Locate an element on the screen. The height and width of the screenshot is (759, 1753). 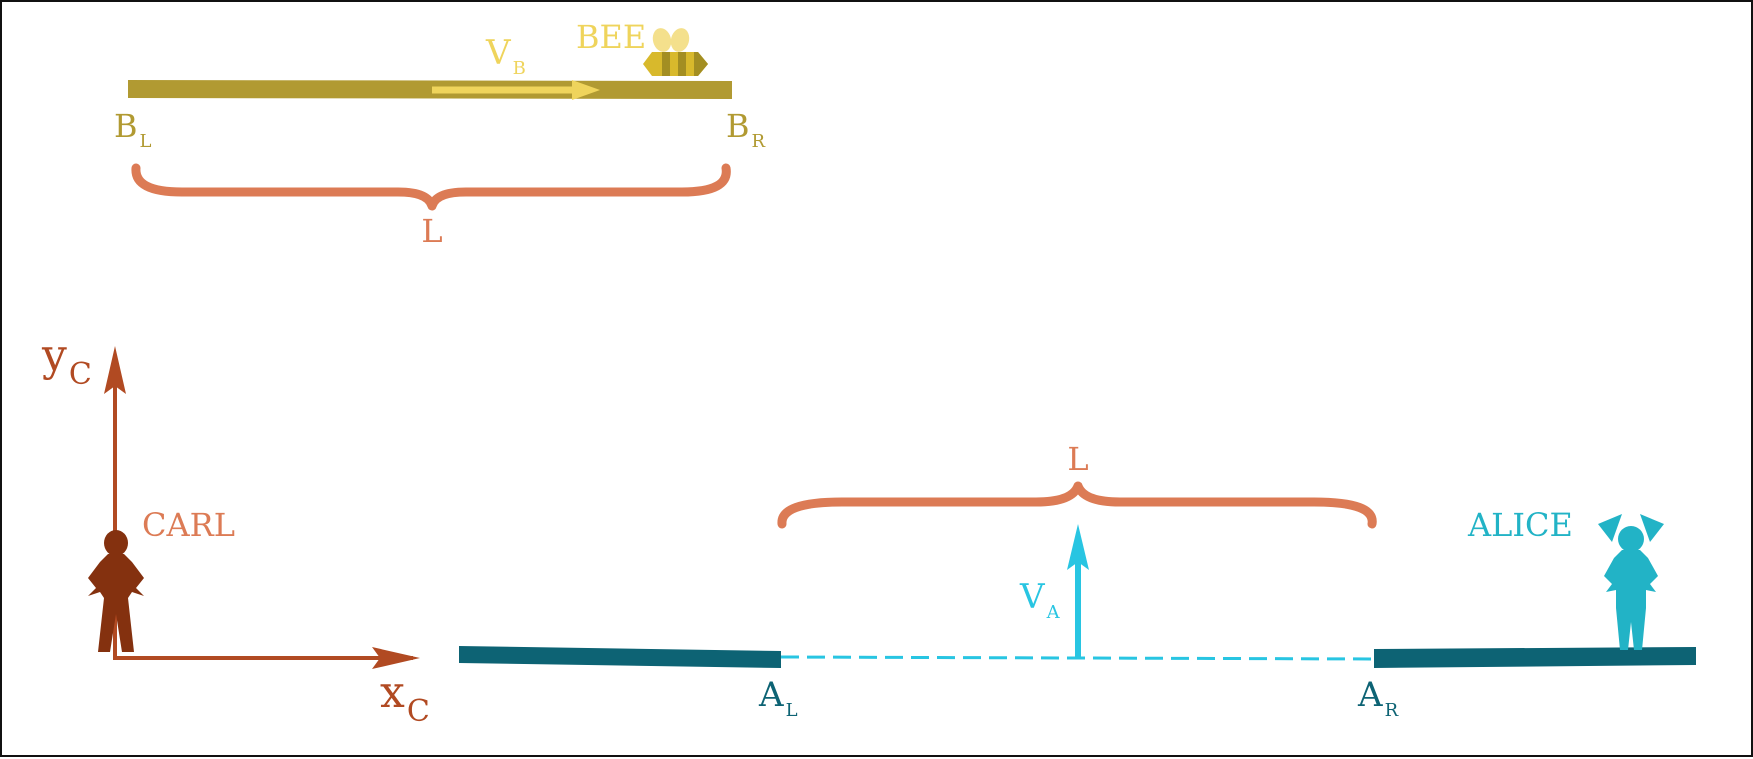
carl-y-axis-label: yC is located at coordinates (66, 361).